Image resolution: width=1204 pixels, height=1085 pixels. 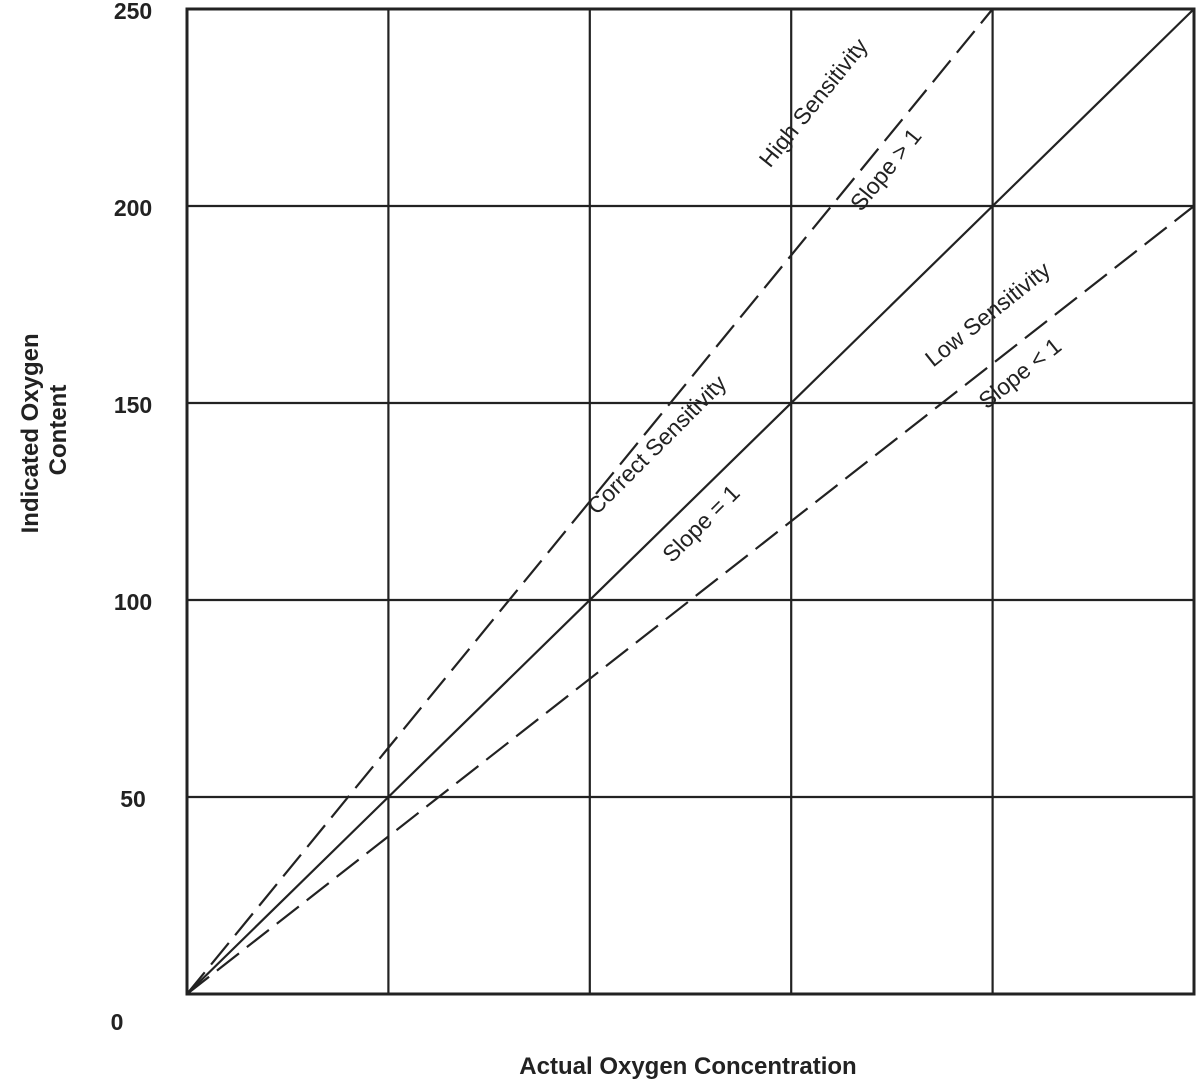 What do you see at coordinates (687, 1066) in the screenshot?
I see `x-axis-title: Actual Oxygen Concentration` at bounding box center [687, 1066].